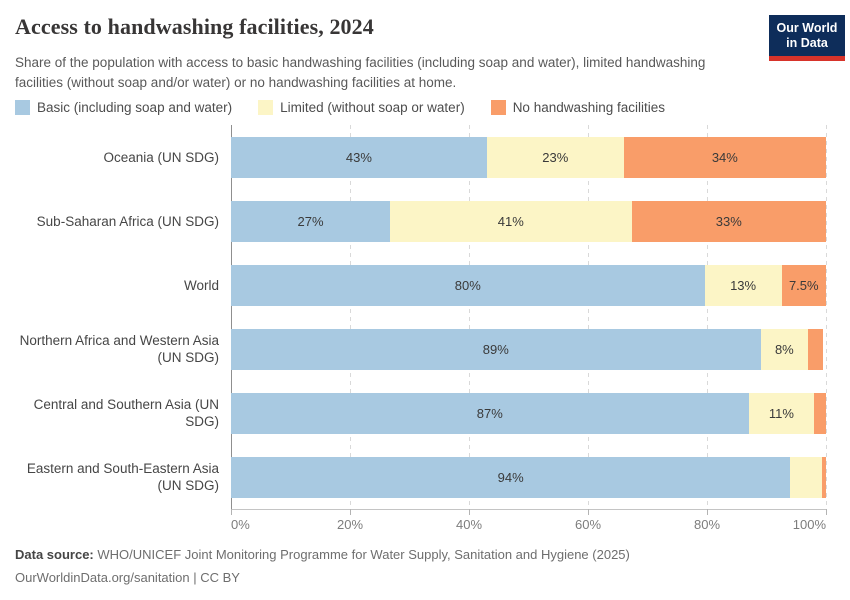  I want to click on bar-value-label: 27%, so click(310, 221).